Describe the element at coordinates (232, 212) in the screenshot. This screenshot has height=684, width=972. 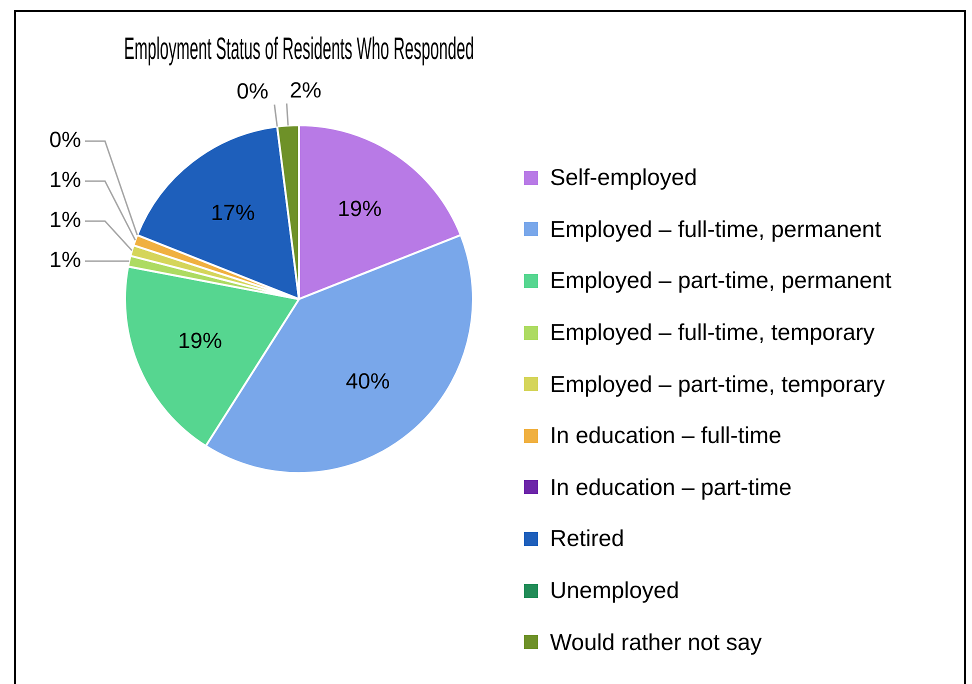
I see `data-label: 17%` at that location.